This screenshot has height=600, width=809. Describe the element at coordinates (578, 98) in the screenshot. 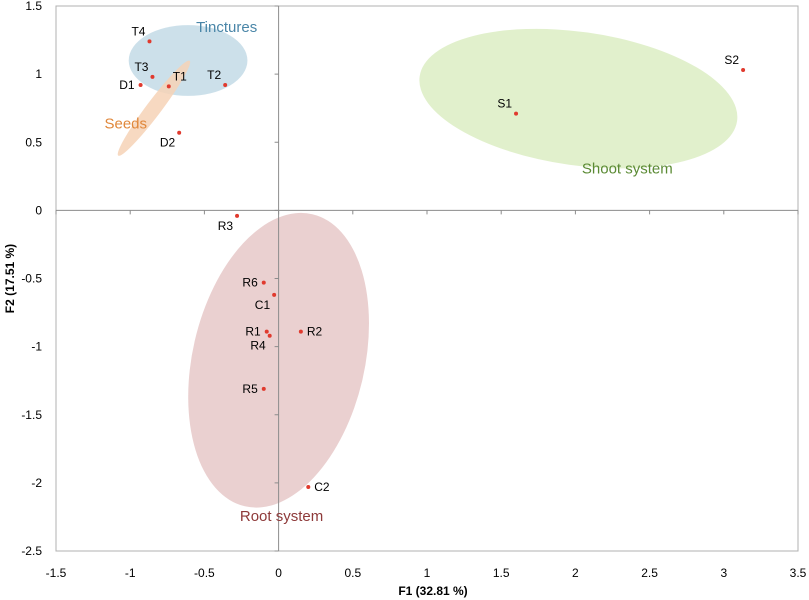

I see `ellipse-shoot-system` at that location.